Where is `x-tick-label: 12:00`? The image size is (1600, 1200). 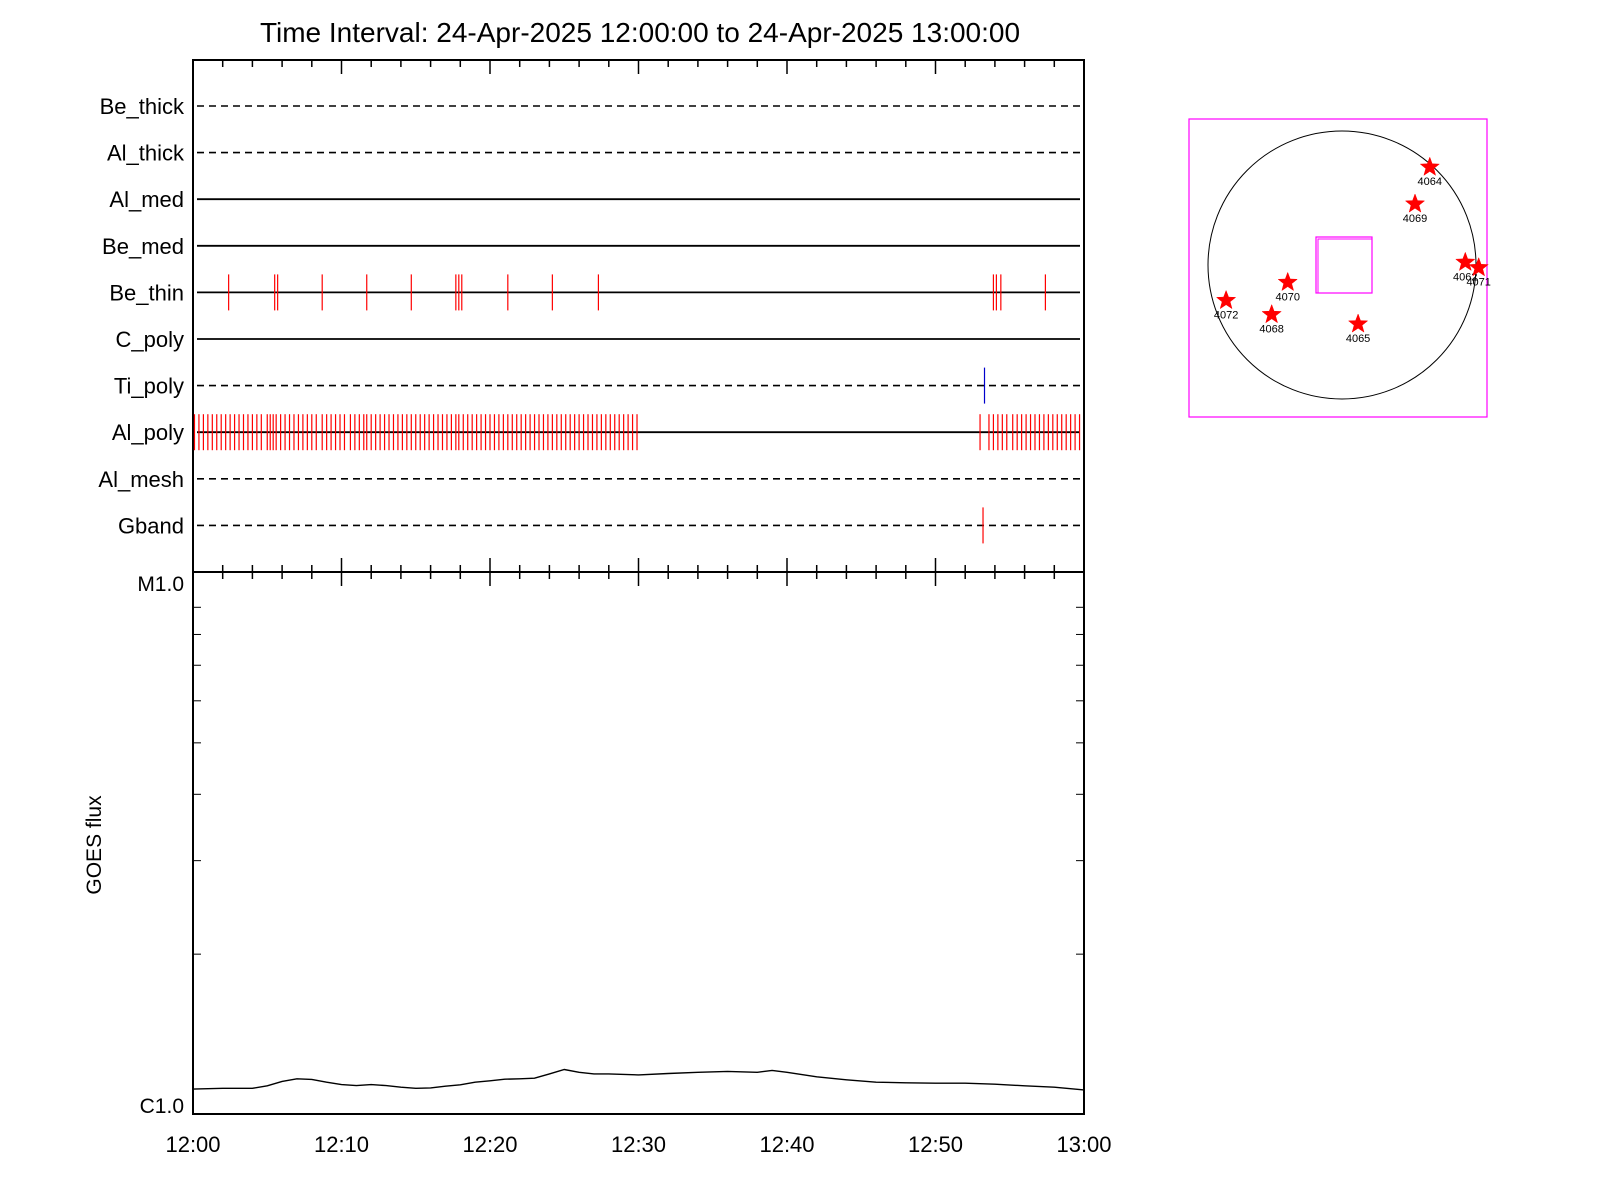 x-tick-label: 12:00 is located at coordinates (192, 1144).